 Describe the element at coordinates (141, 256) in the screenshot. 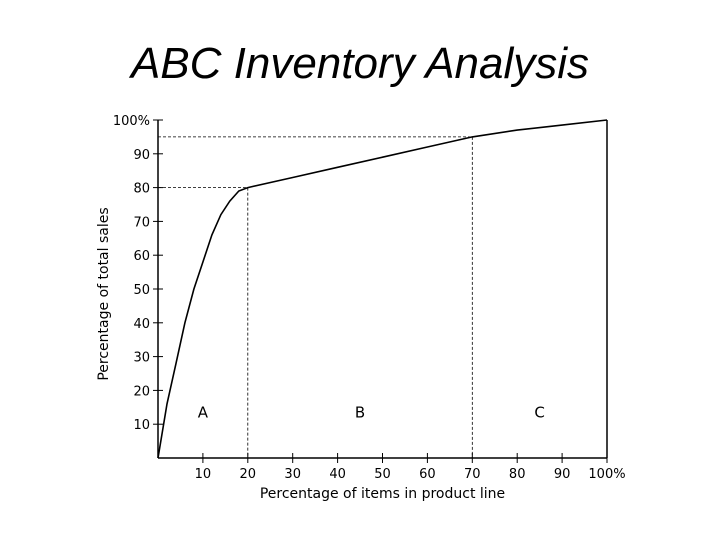

I see `y-tick-label: 60` at that location.